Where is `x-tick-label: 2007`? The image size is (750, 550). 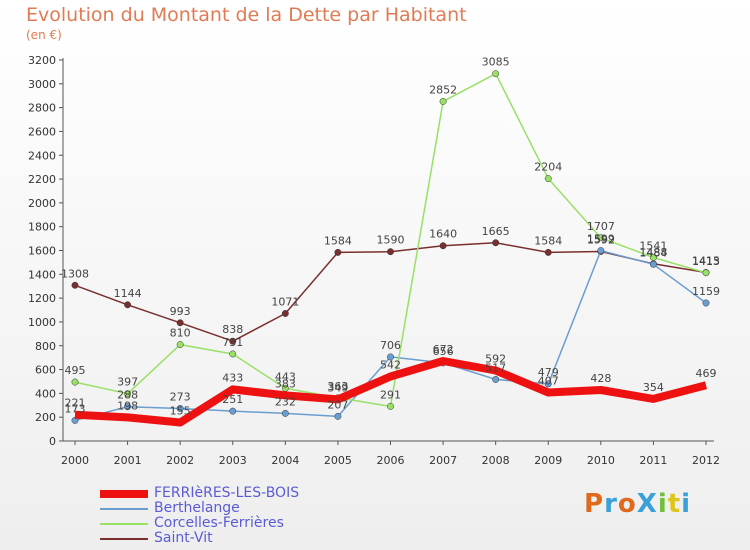
x-tick-label: 2007 is located at coordinates (443, 460).